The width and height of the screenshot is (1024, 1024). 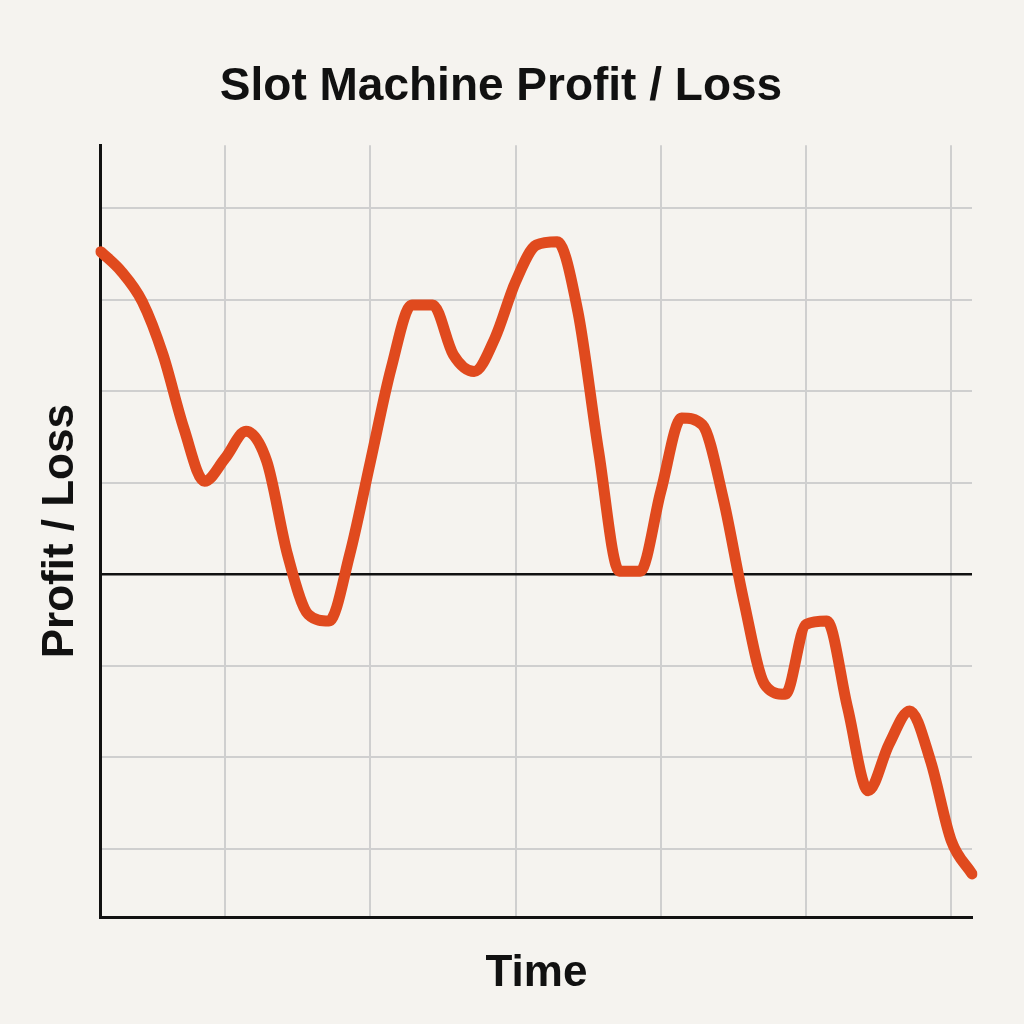 What do you see at coordinates (536, 970) in the screenshot?
I see `x-axis-title: Time` at bounding box center [536, 970].